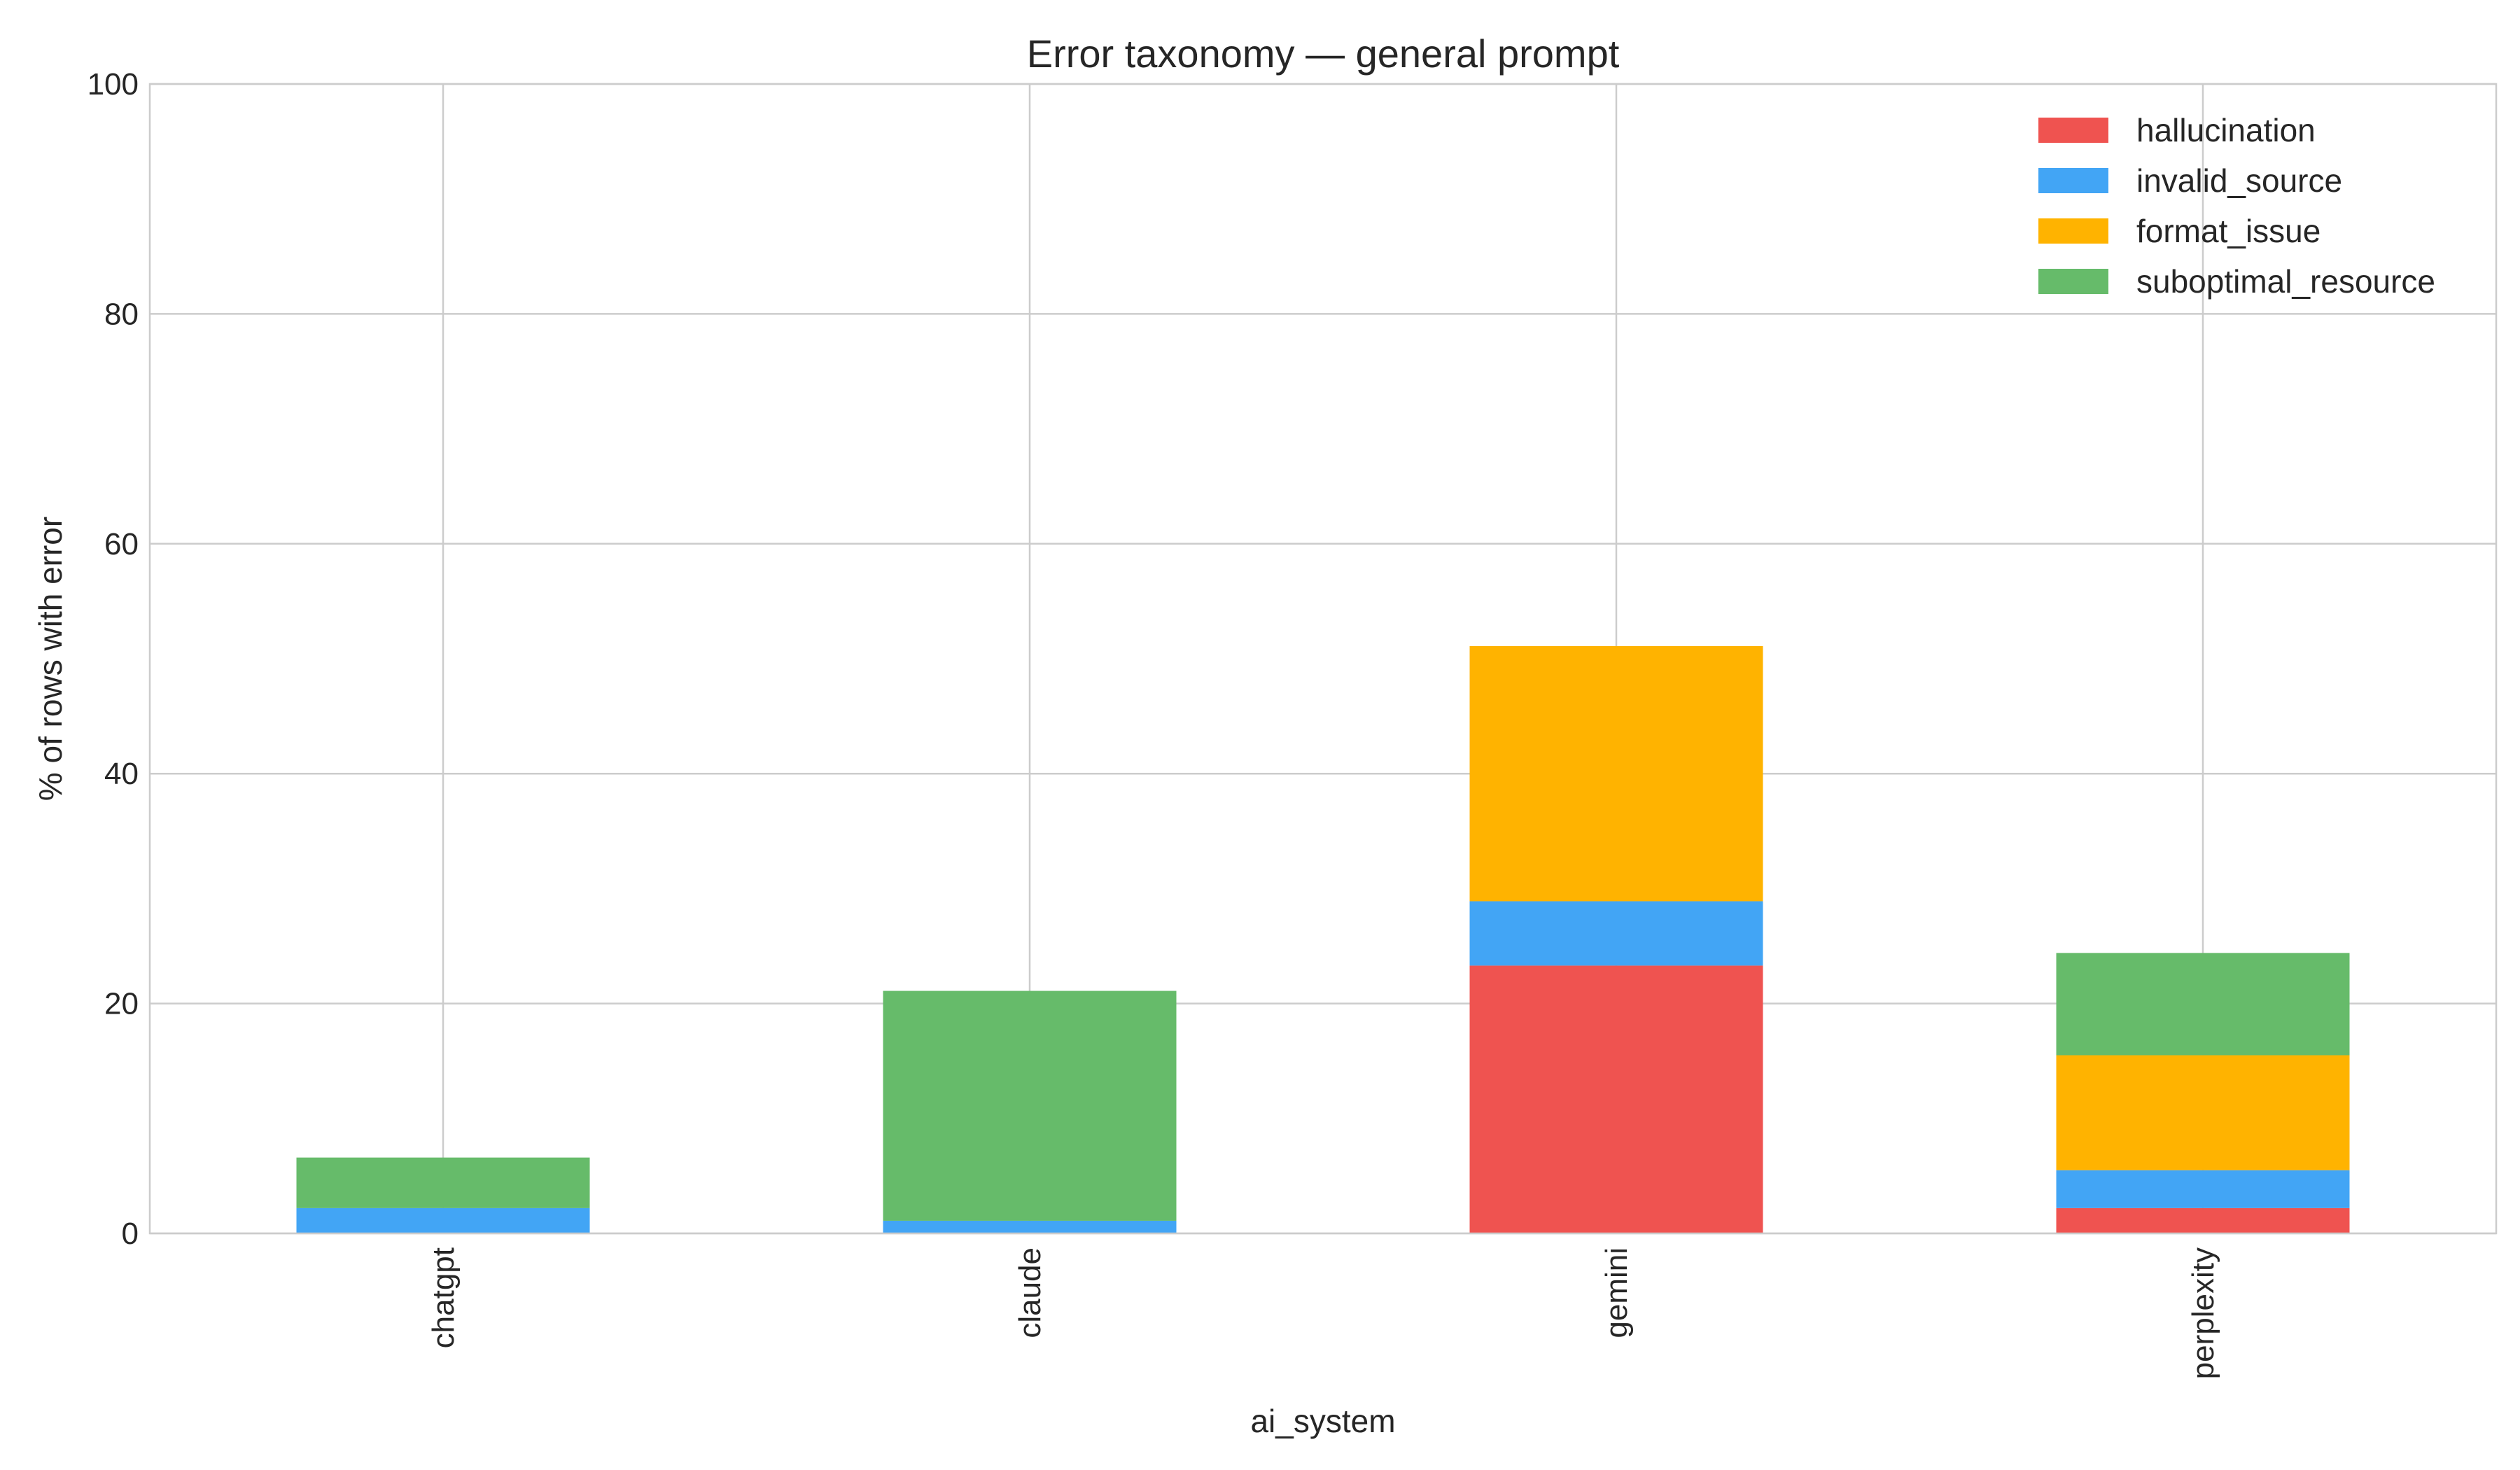 The height and width of the screenshot is (1470, 2520). What do you see at coordinates (121, 1004) in the screenshot?
I see `y-tick-label: 20` at bounding box center [121, 1004].